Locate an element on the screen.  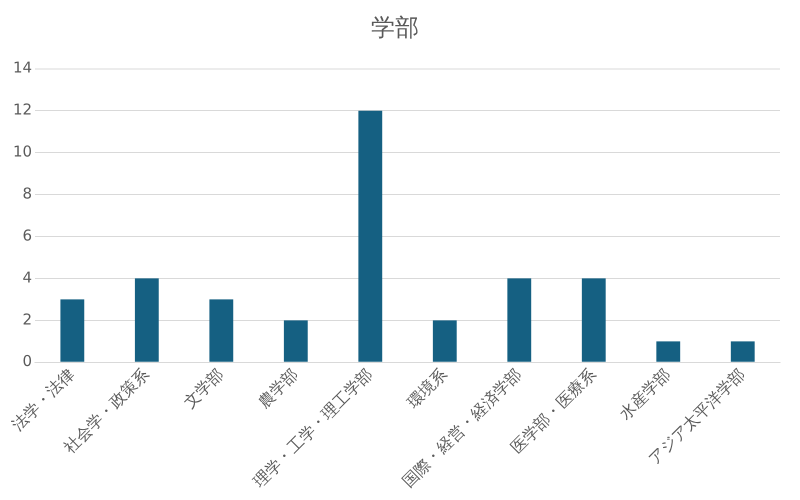
x-tick-label: 文学部 is located at coordinates (204, 388).